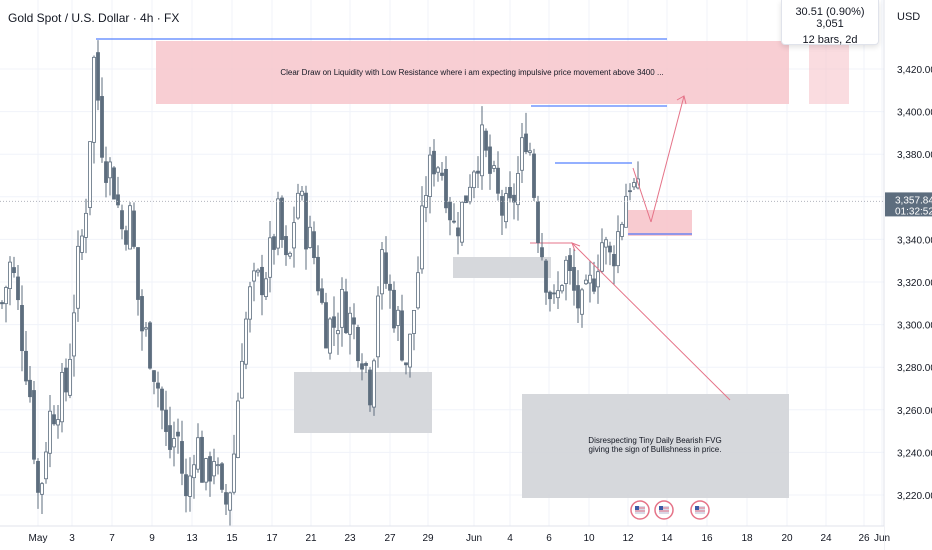  What do you see at coordinates (654, 440) in the screenshot?
I see `fvg-note-line1: Disrespecting Tiny Daily Bearish FVG` at bounding box center [654, 440].